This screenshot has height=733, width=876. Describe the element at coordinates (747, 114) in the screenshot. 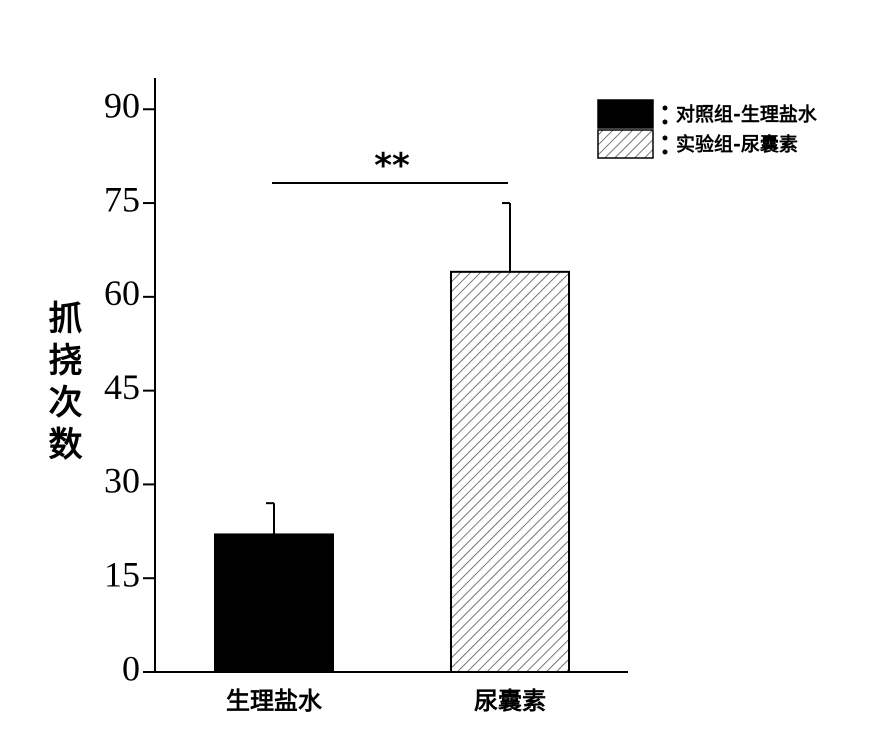

I see `legend-label: 对照组-生理盐水` at that location.